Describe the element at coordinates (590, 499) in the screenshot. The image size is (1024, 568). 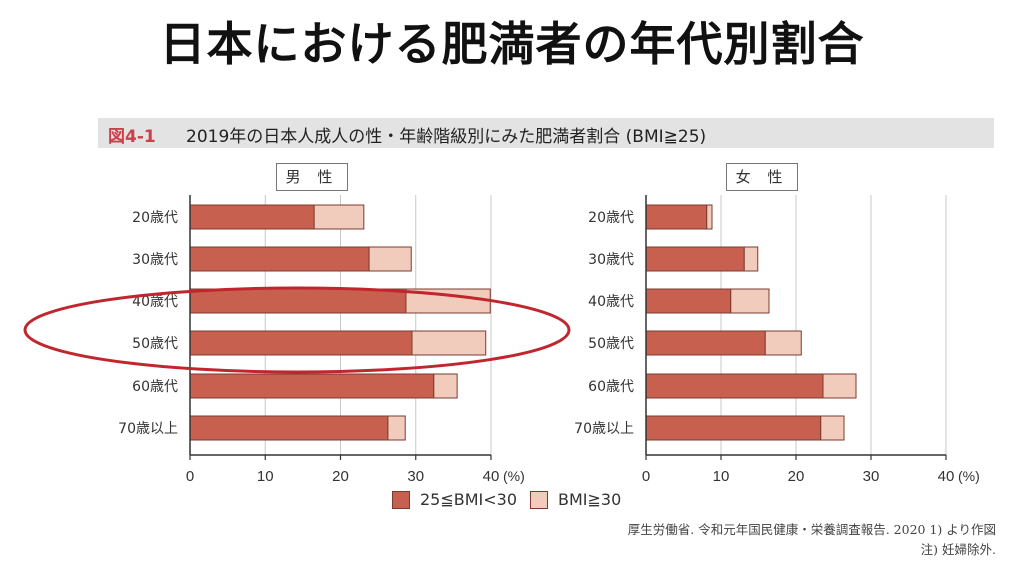
I see `legend-label: BMI≧30` at that location.